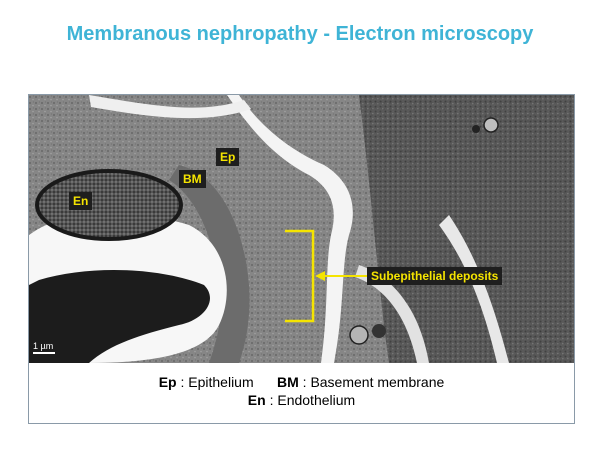  Describe the element at coordinates (435, 276) in the screenshot. I see `label-subepithelial-deposits: Subepithelial deposits` at that location.